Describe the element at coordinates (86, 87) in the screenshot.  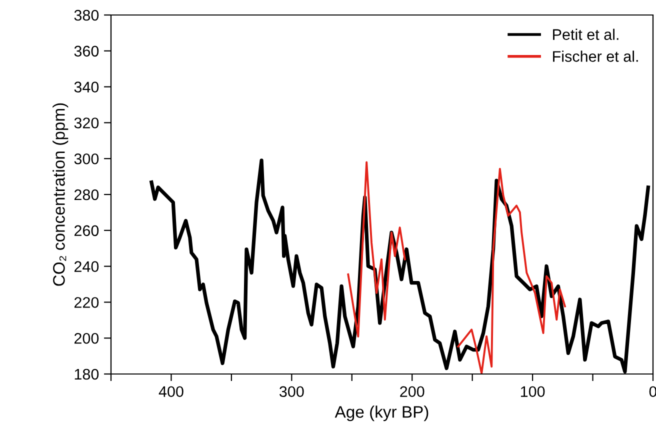
I see `y-tick-label: 340` at that location.